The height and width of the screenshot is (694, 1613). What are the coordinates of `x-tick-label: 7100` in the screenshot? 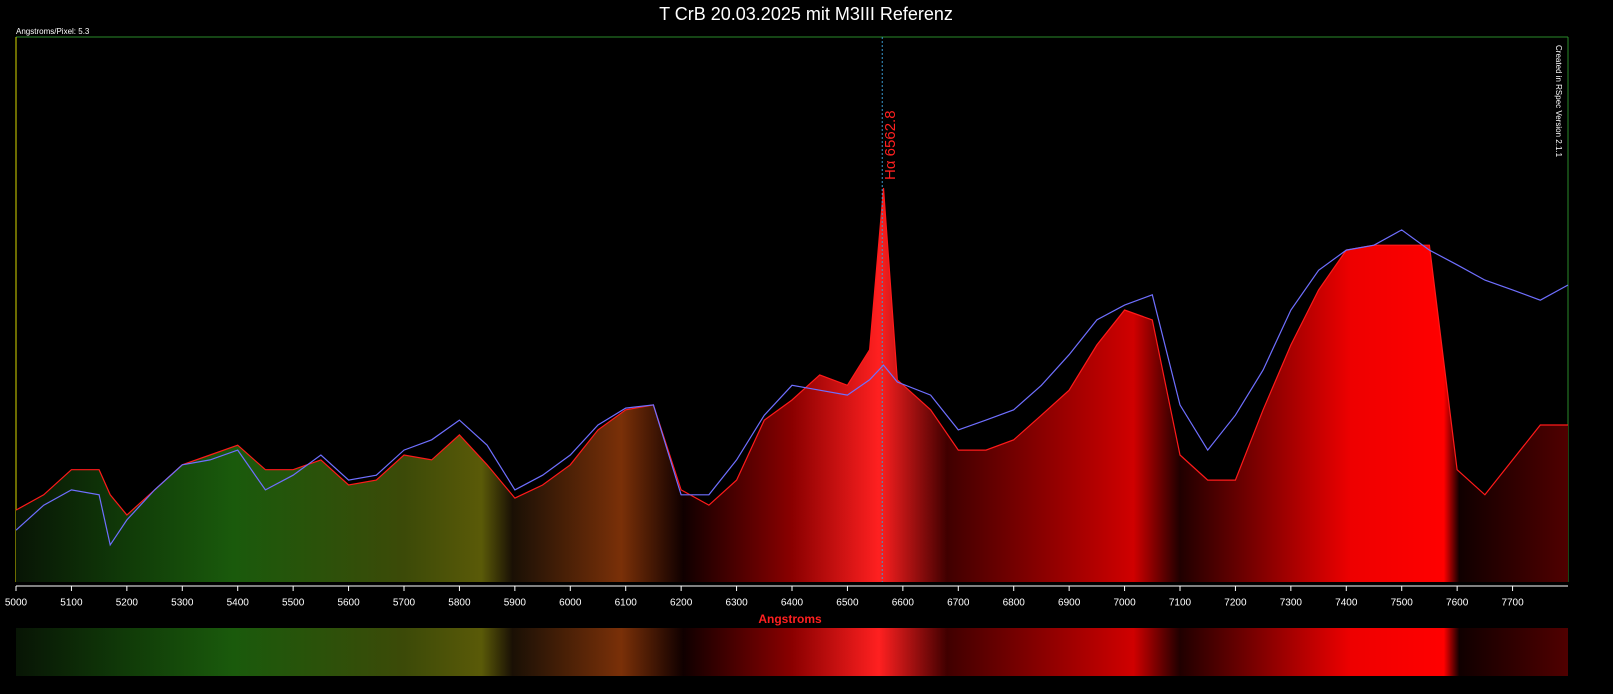 It's located at (1180, 603).